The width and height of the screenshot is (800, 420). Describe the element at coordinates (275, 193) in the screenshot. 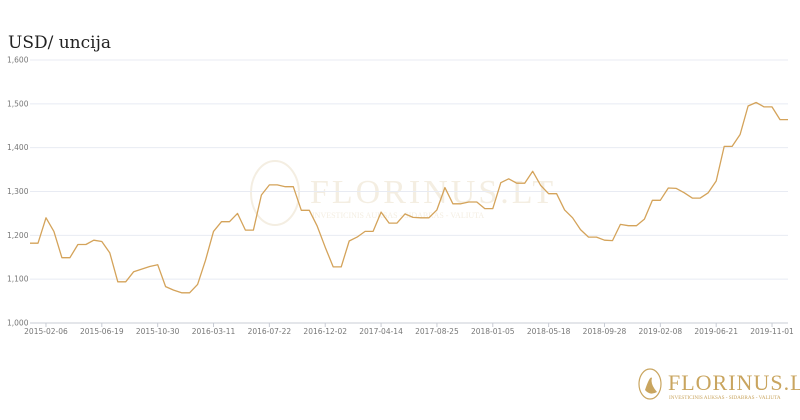

I see `watermark-egg-icon` at that location.